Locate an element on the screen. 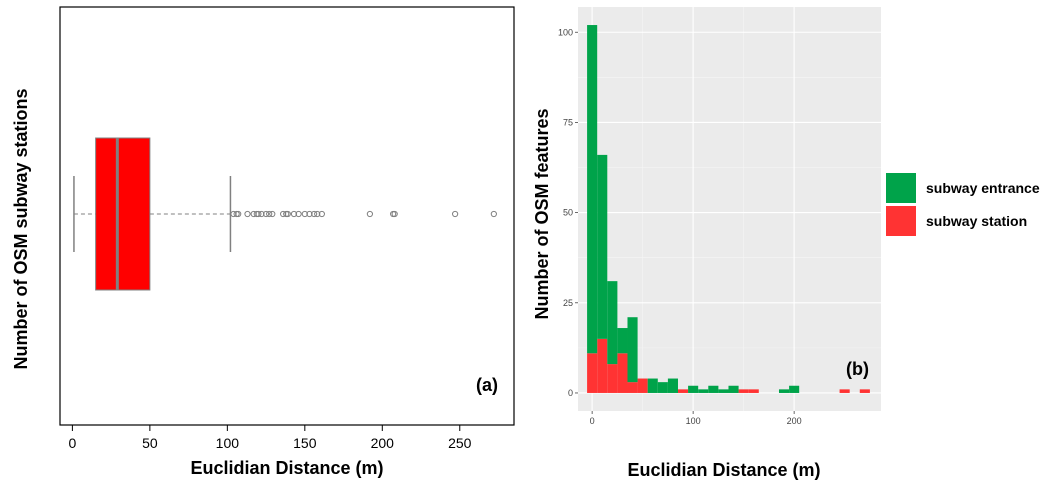  panel-a-x-tick-label-2: 100 is located at coordinates (228, 443).